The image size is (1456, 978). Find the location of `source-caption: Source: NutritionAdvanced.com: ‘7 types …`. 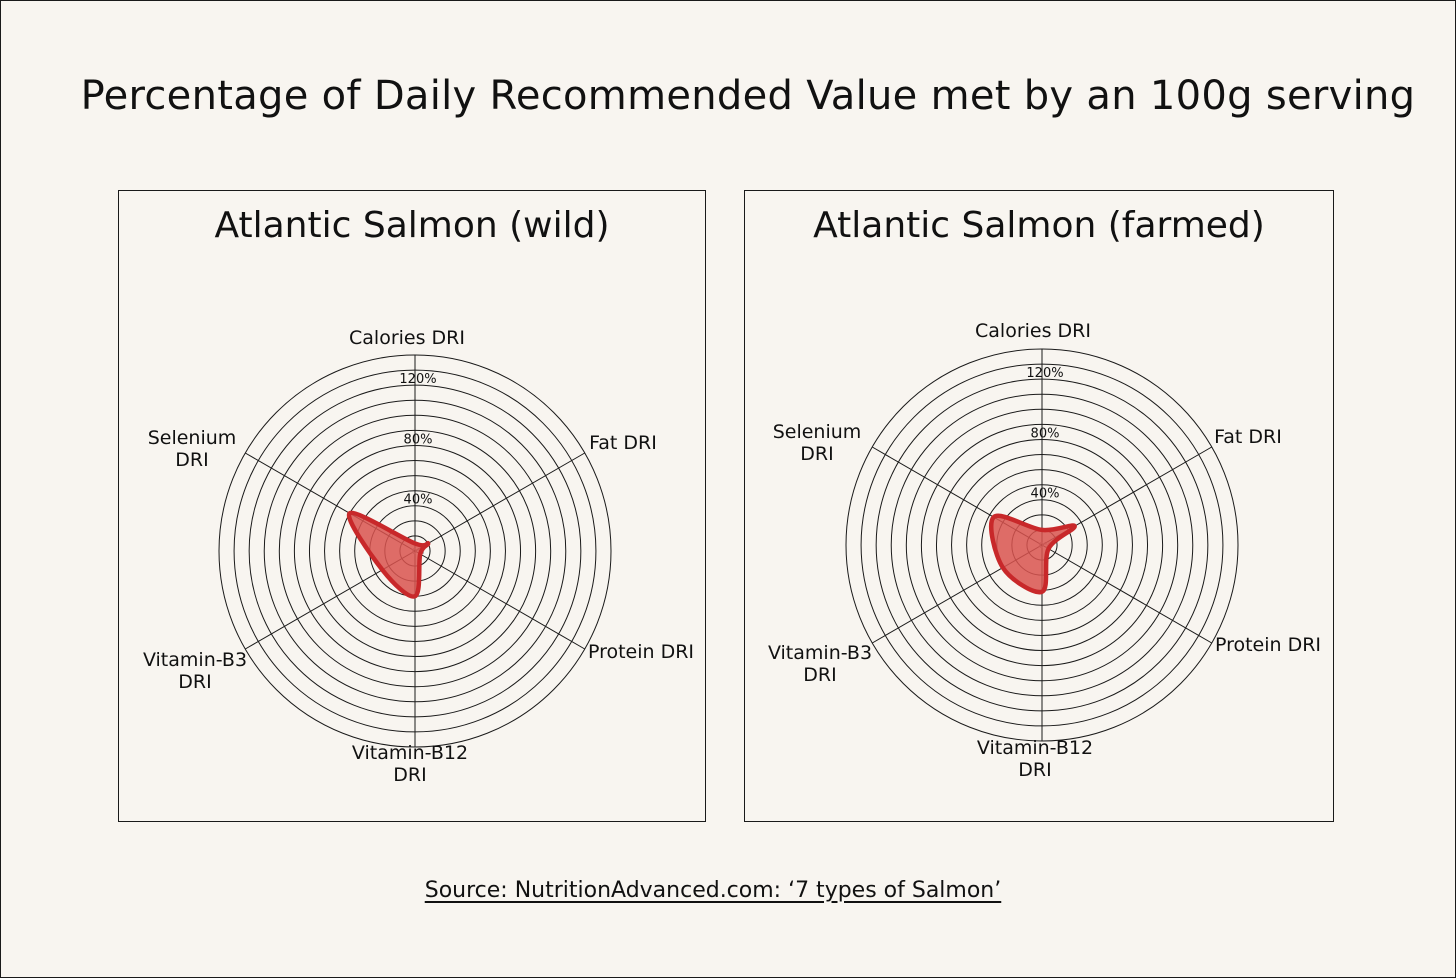

source-caption: Source: NutritionAdvanced.com: ‘7 types … is located at coordinates (713, 890).